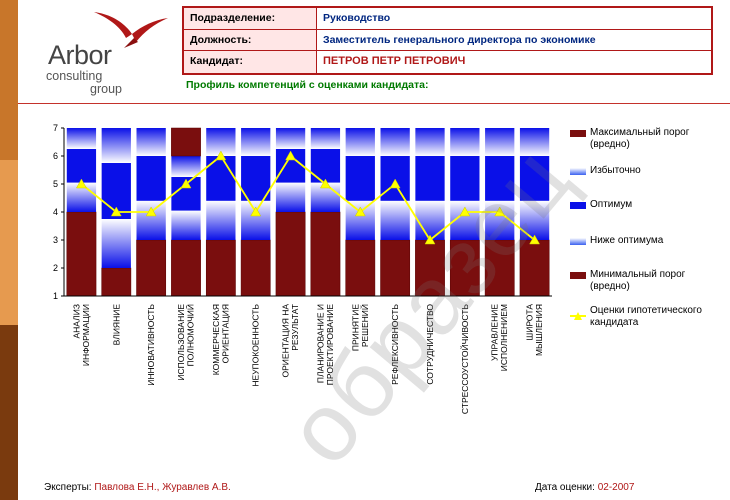 Image resolution: width=730 pixels, height=500 pixels. I want to click on header-divider, so click(374, 103).